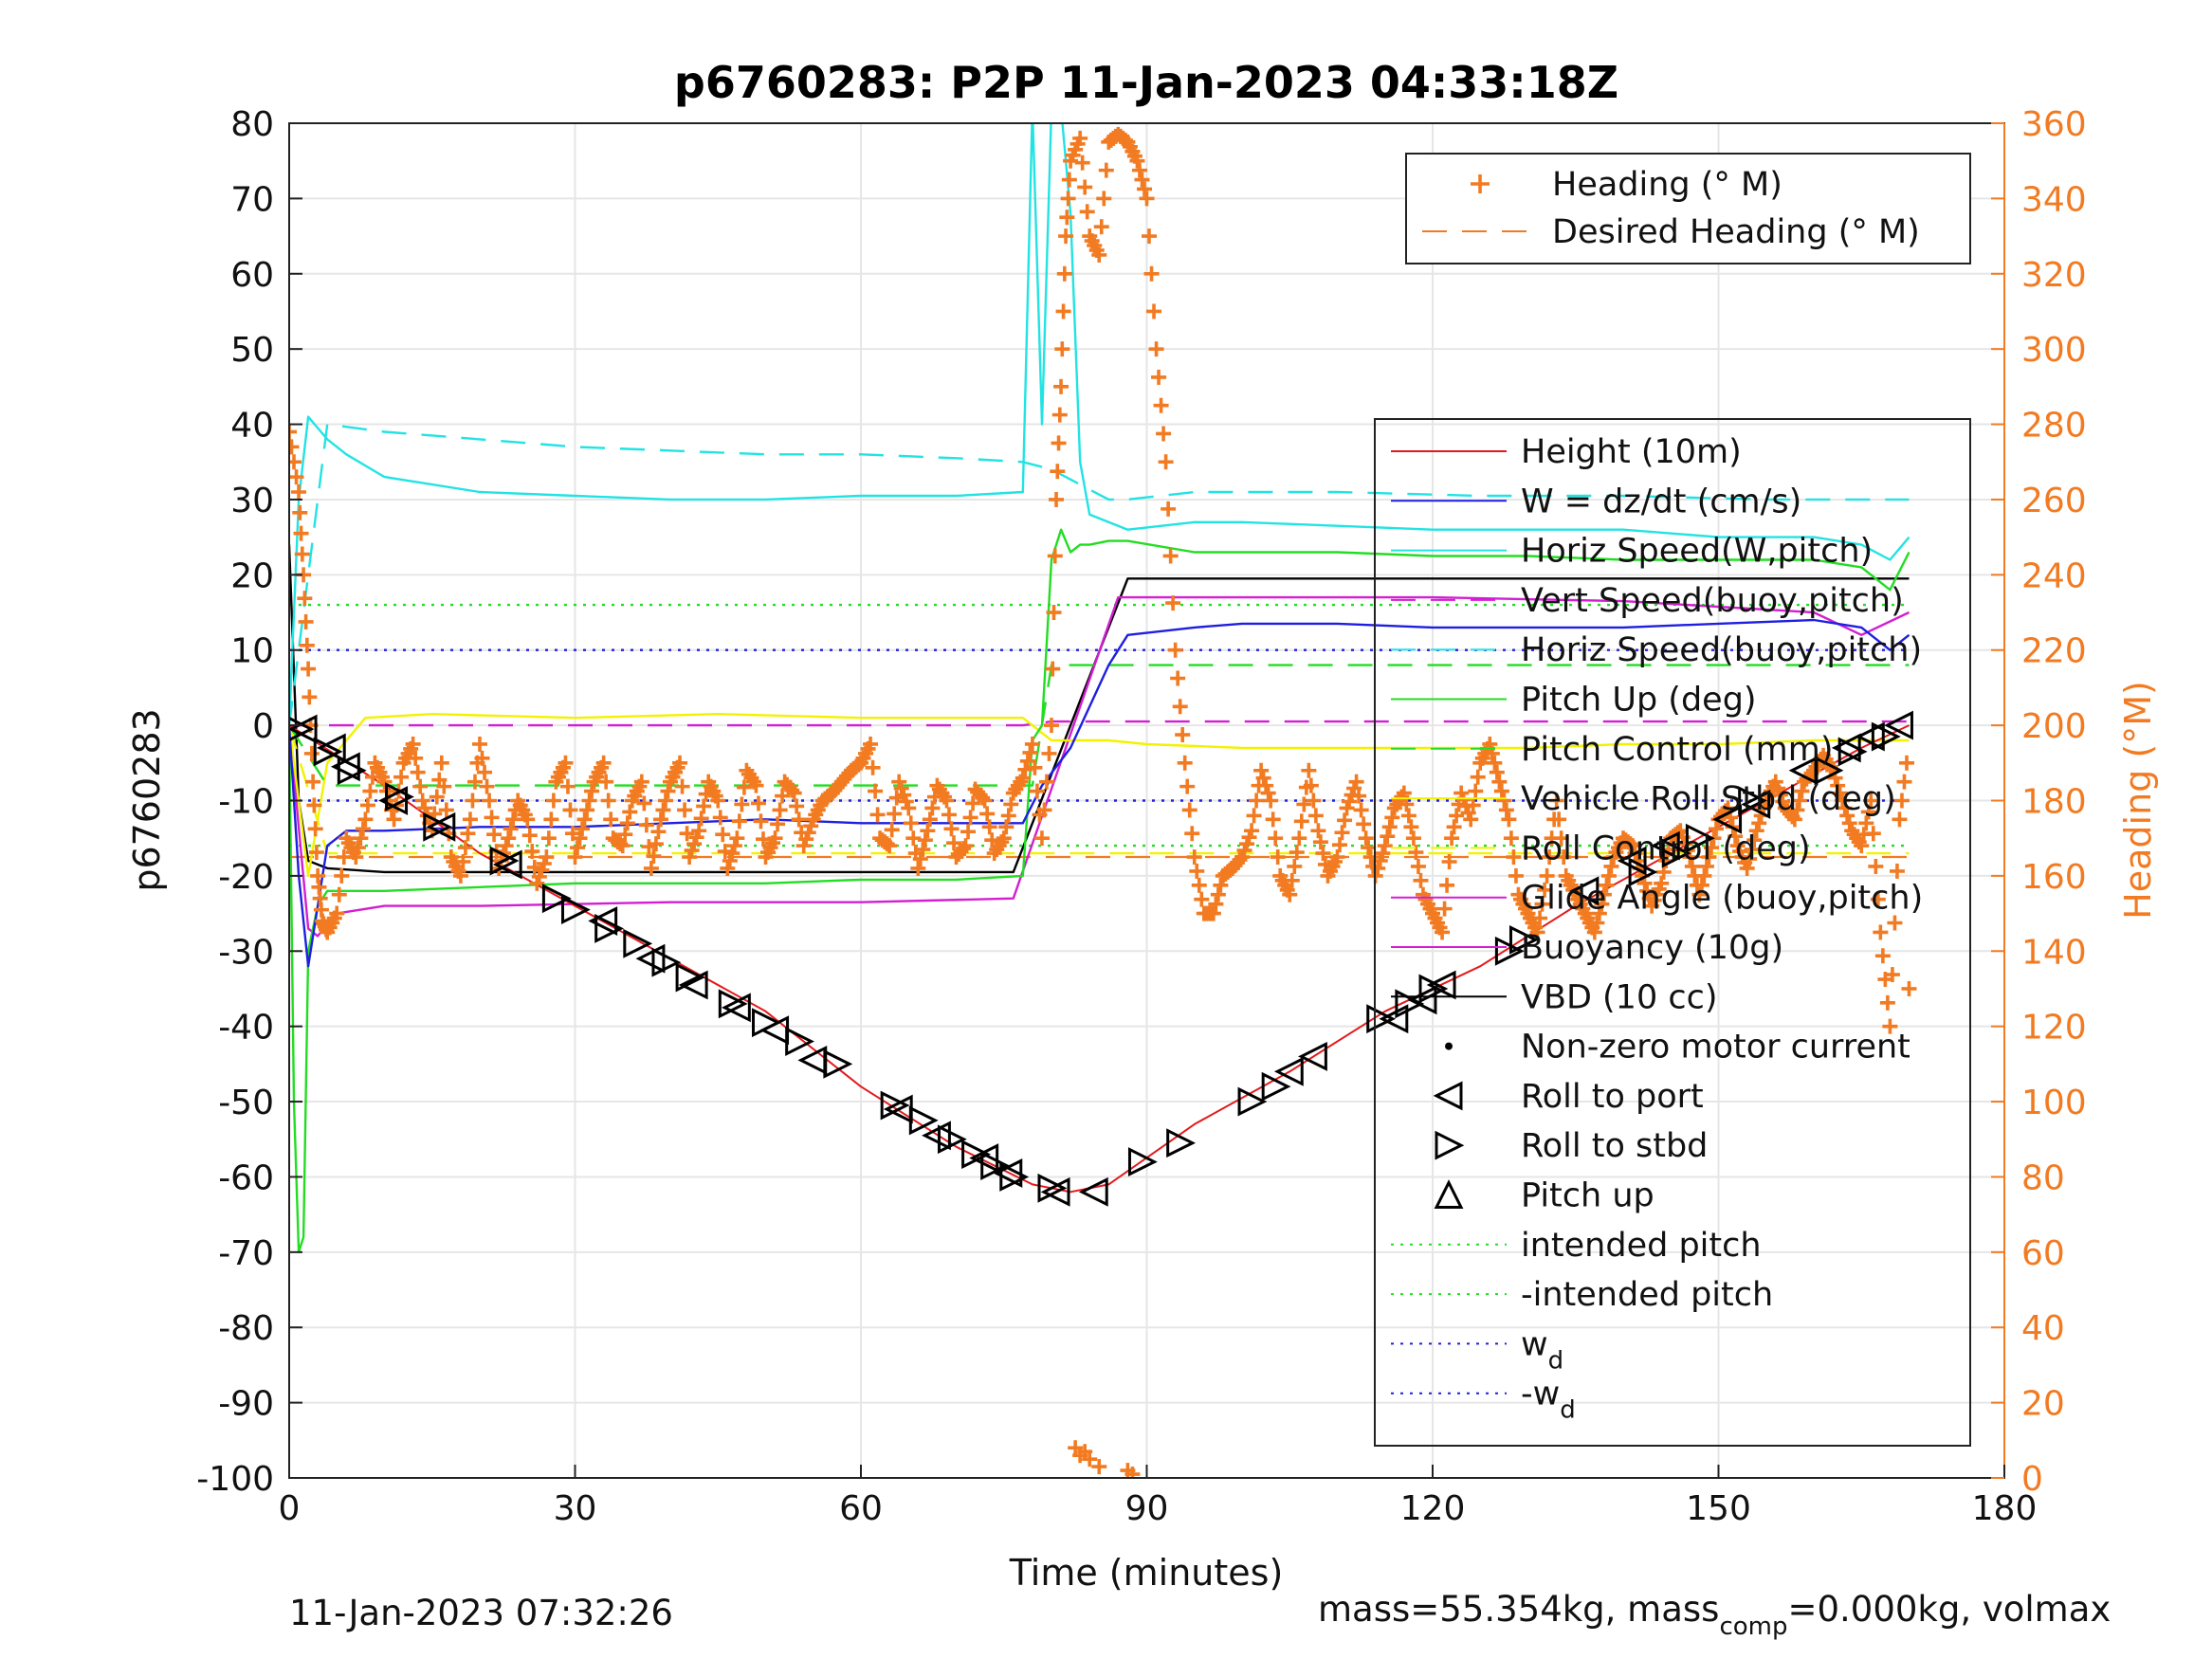  What do you see at coordinates (1712, 601) in the screenshot?
I see `legend-main-label-text: Vert Speed(buoy,pitch)` at bounding box center [1712, 601].